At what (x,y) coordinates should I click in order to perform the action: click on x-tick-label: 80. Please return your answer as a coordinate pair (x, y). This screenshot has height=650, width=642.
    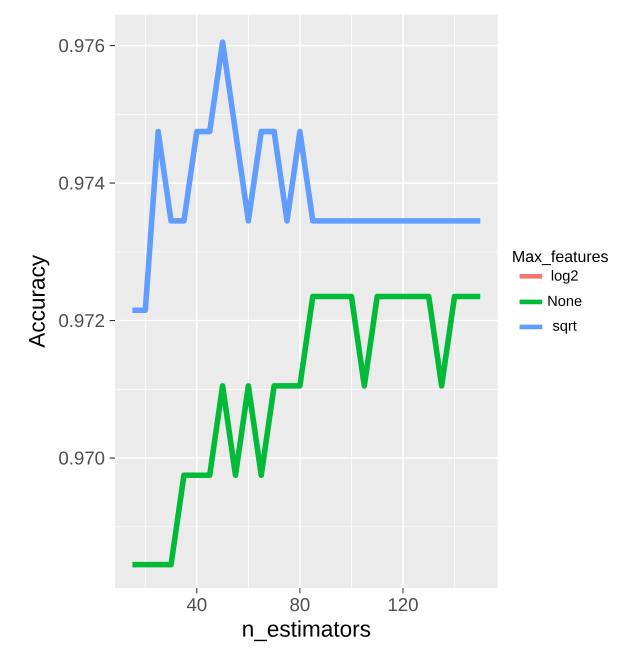
    Looking at the image, I should click on (300, 605).